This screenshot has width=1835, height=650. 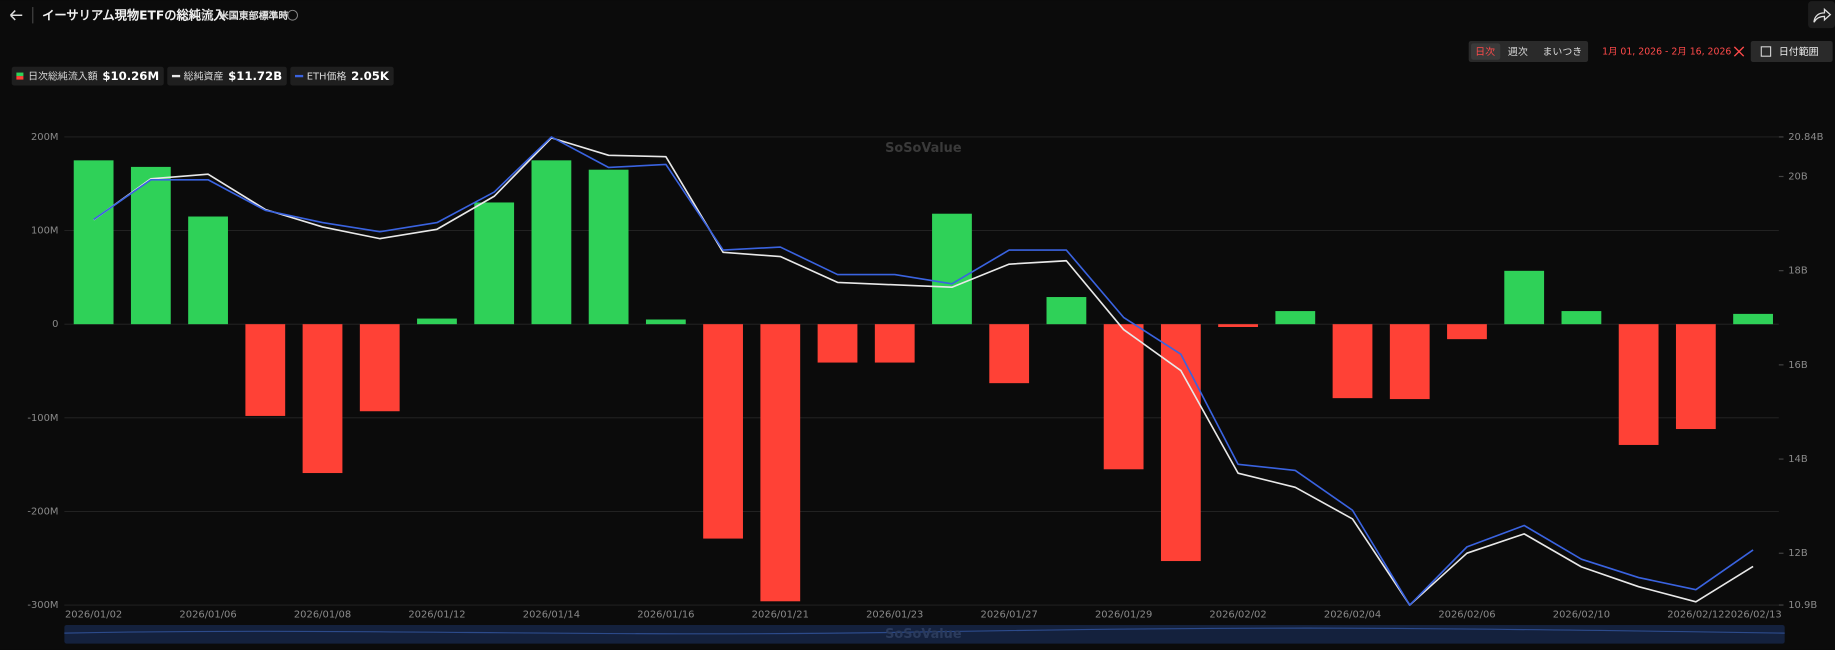 I want to click on legend-label: 総純資産, so click(x=204, y=76).